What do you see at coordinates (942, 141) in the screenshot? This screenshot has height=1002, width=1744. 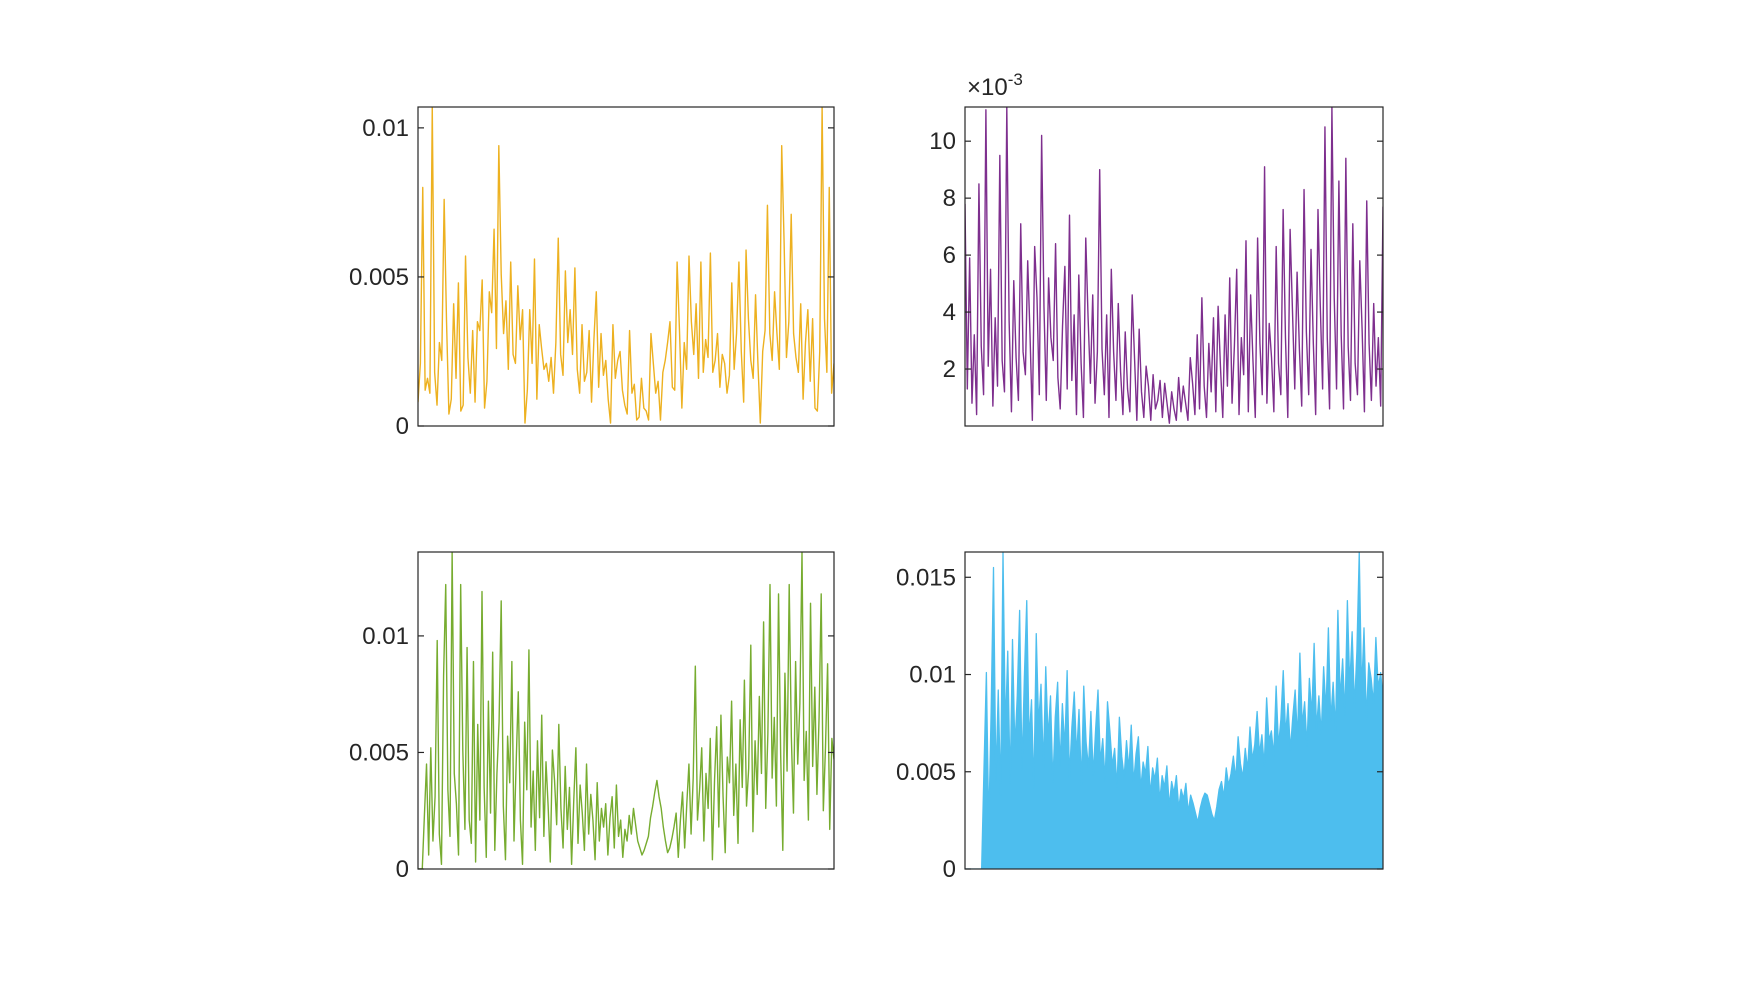 I see `y-tick-label: 10` at bounding box center [942, 141].